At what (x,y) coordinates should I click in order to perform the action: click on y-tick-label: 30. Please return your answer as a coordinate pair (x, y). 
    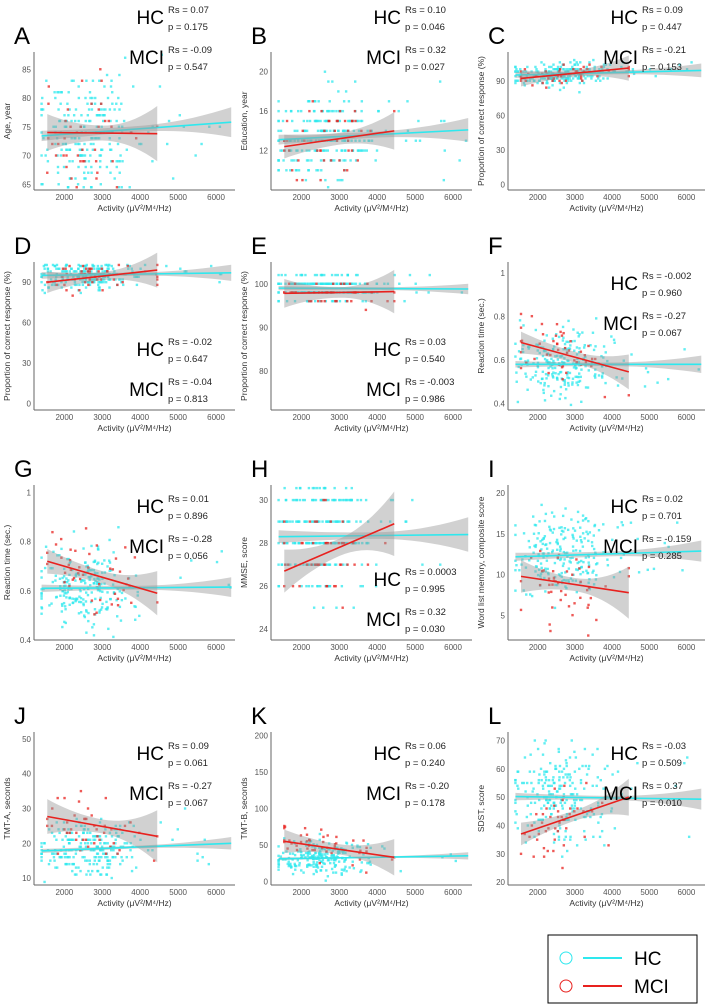
    Looking at the image, I should click on (26, 809).